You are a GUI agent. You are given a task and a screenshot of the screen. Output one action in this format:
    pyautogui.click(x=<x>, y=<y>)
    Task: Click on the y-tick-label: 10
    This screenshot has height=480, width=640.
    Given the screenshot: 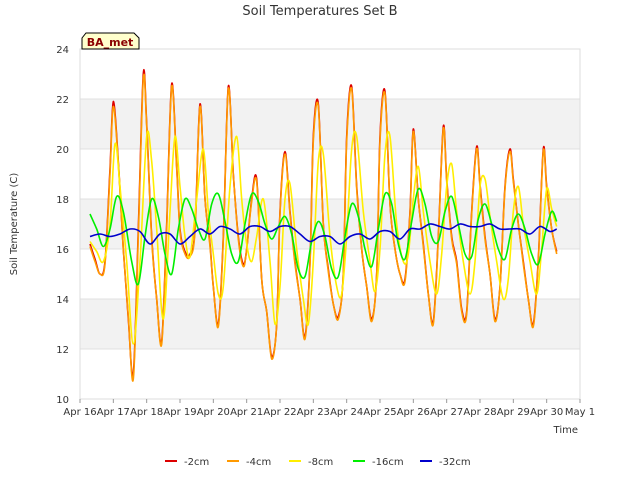 What is the action you would take?
    pyautogui.click(x=62, y=400)
    